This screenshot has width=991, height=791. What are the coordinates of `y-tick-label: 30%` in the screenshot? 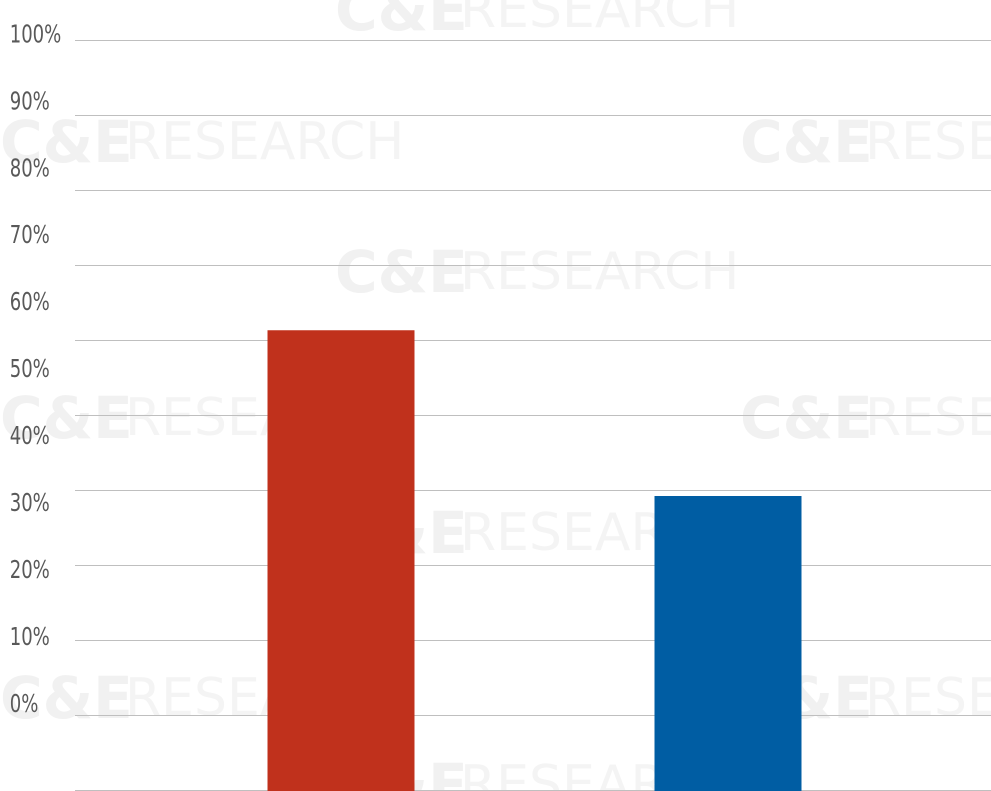 It's located at (30, 503).